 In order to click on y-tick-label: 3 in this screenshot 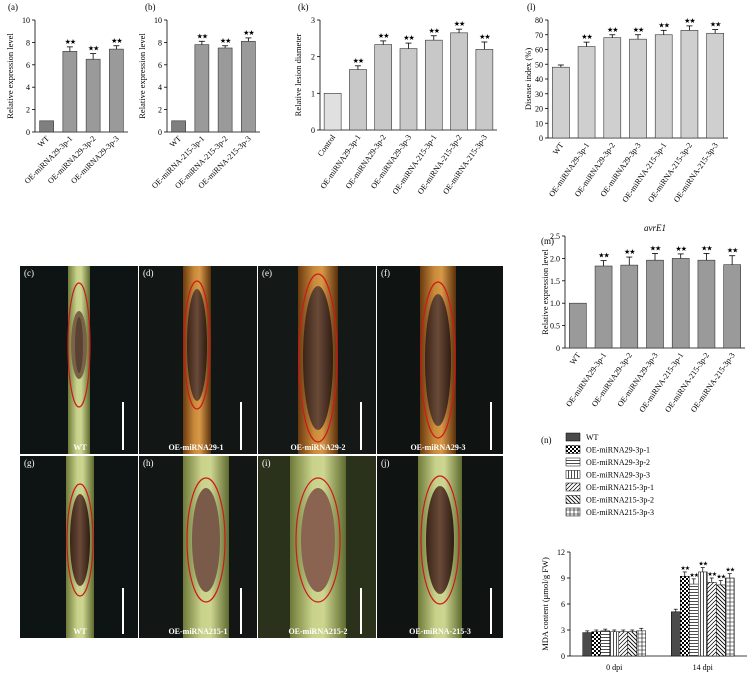, I will do `click(563, 630)`.